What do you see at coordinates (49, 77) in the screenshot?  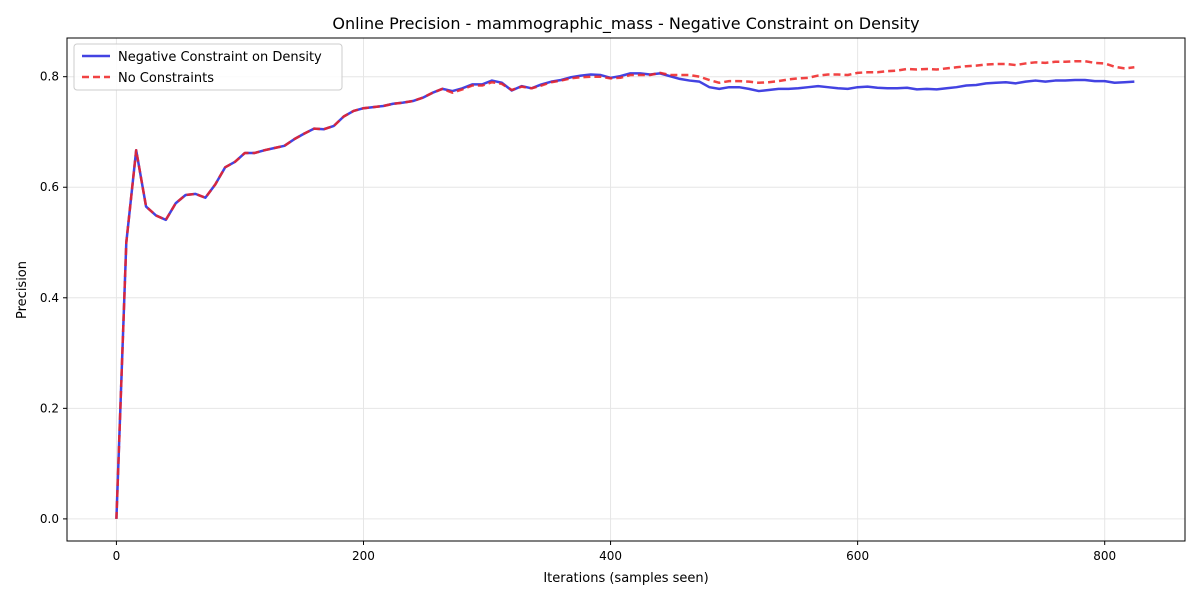 I see `y-tick-label: 0.8` at bounding box center [49, 77].